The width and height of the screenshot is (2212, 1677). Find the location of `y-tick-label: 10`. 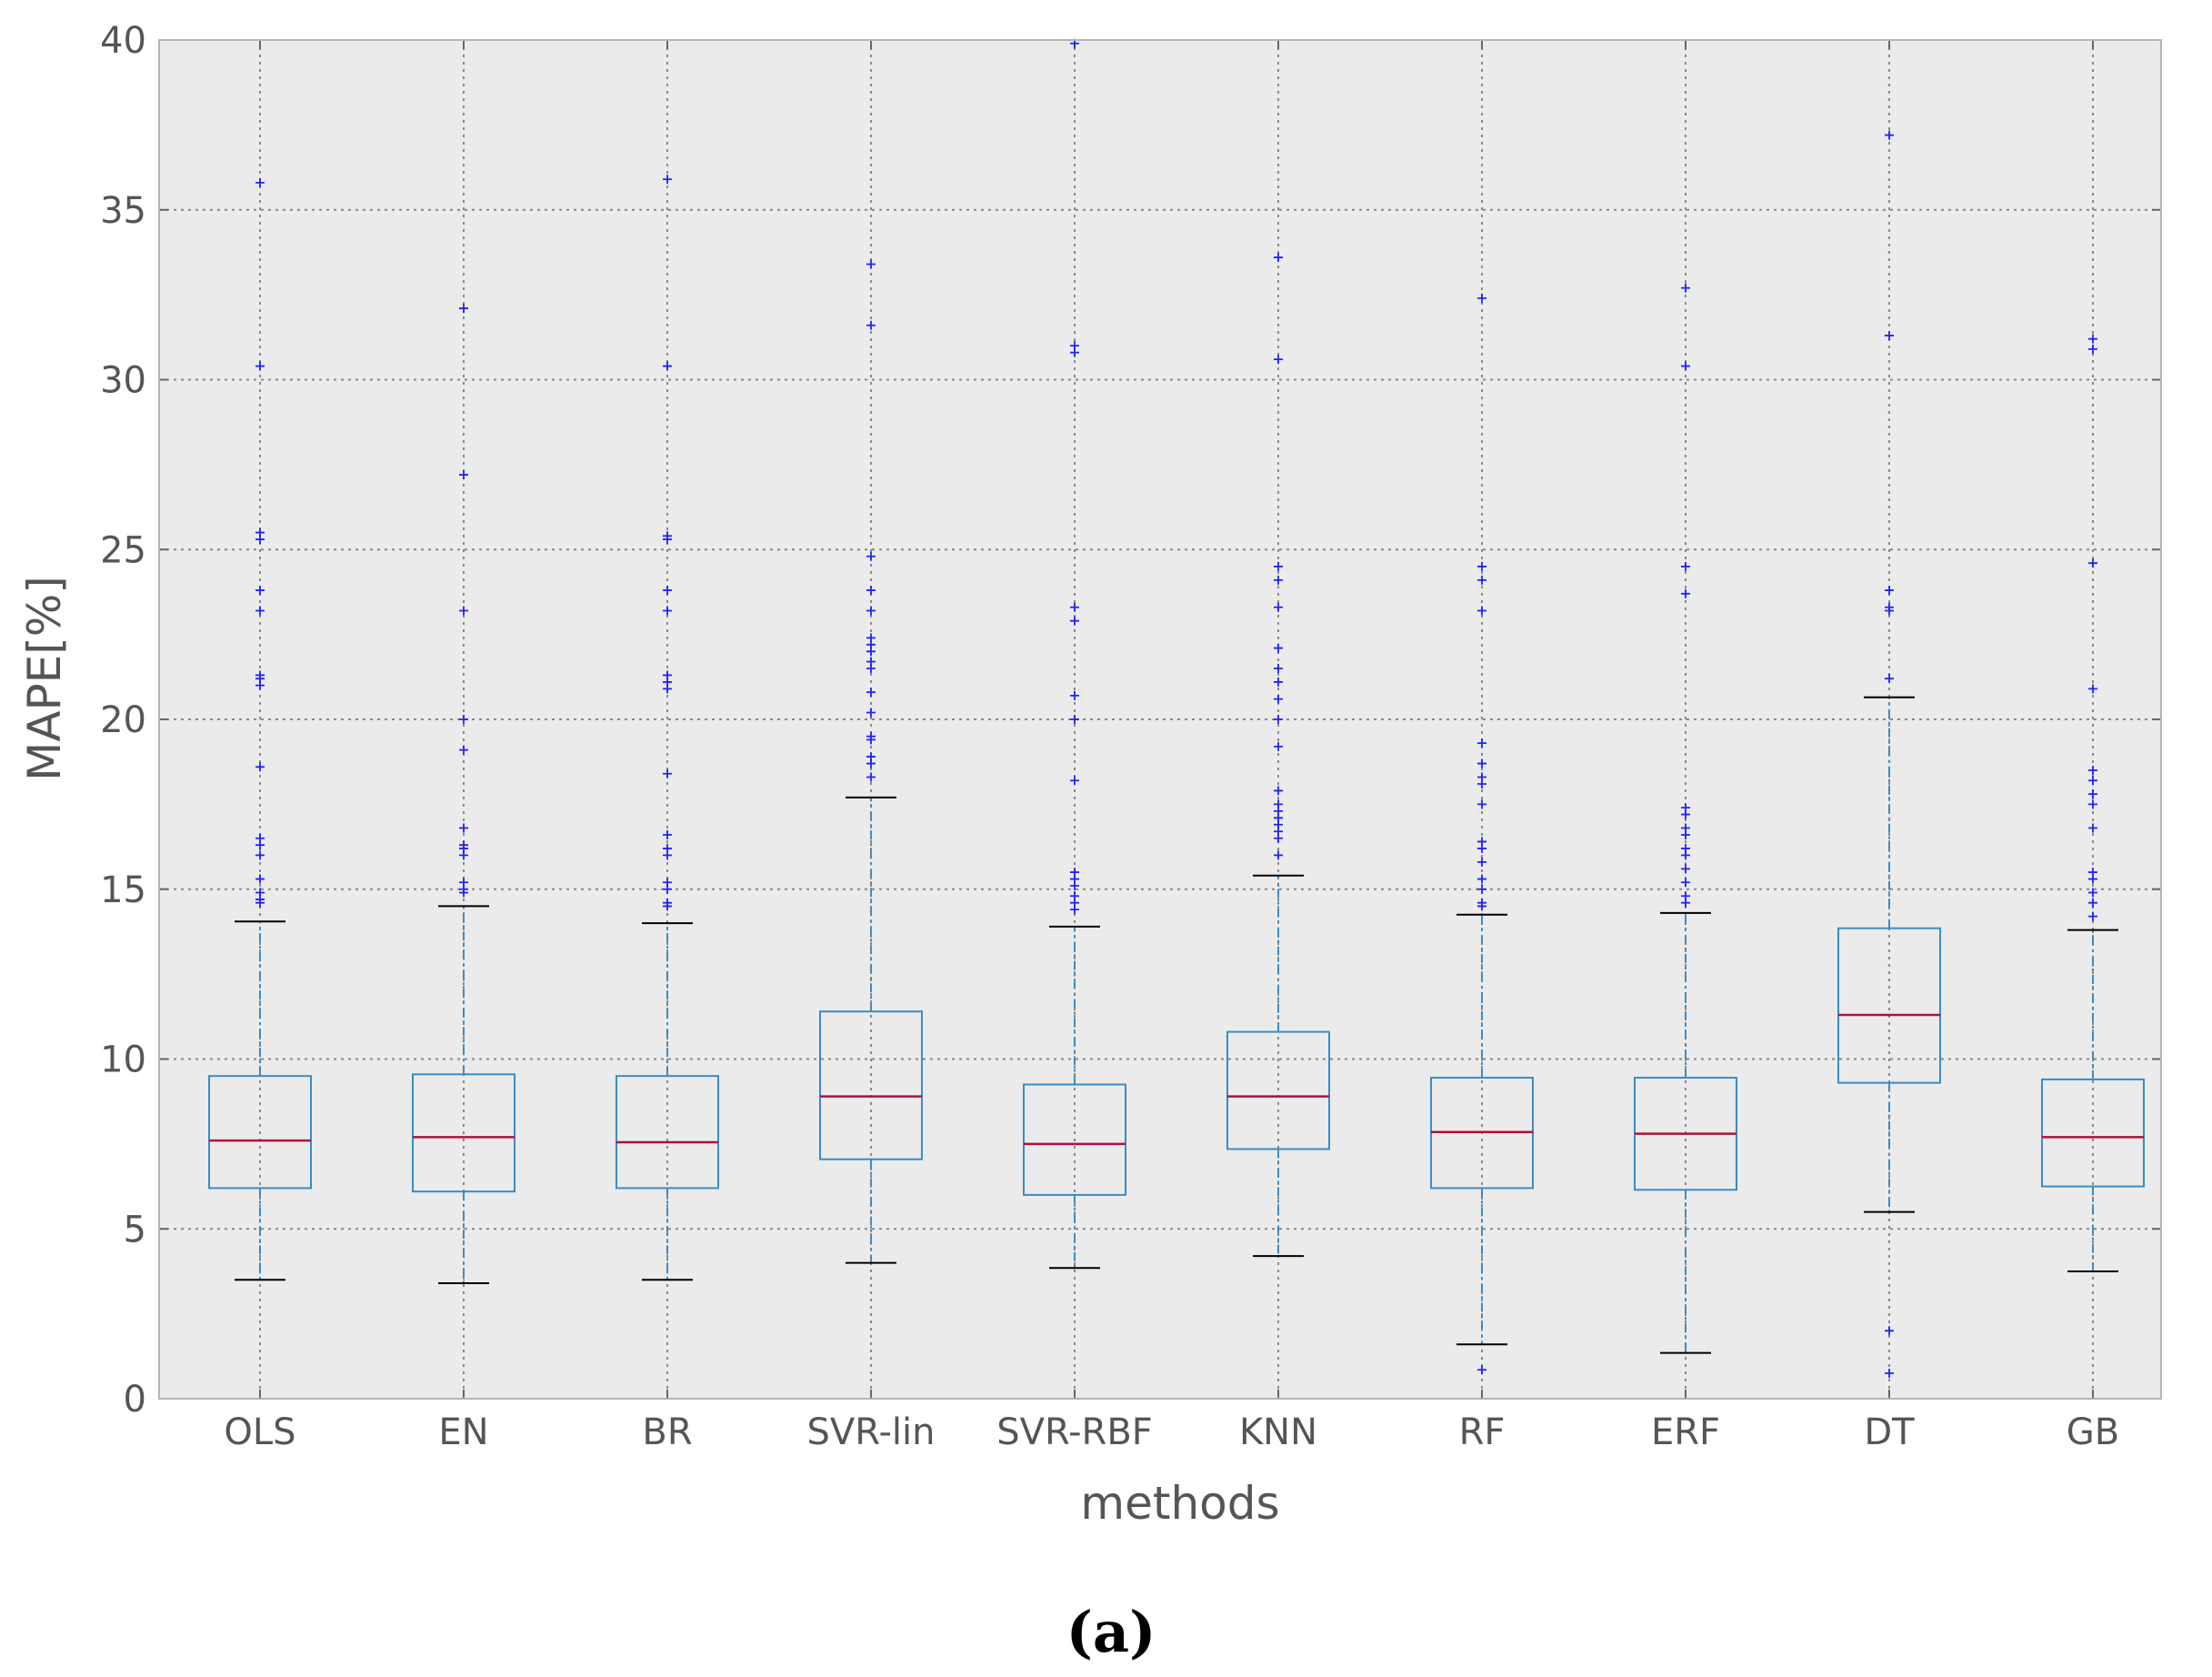

y-tick-label: 10 is located at coordinates (123, 1060).